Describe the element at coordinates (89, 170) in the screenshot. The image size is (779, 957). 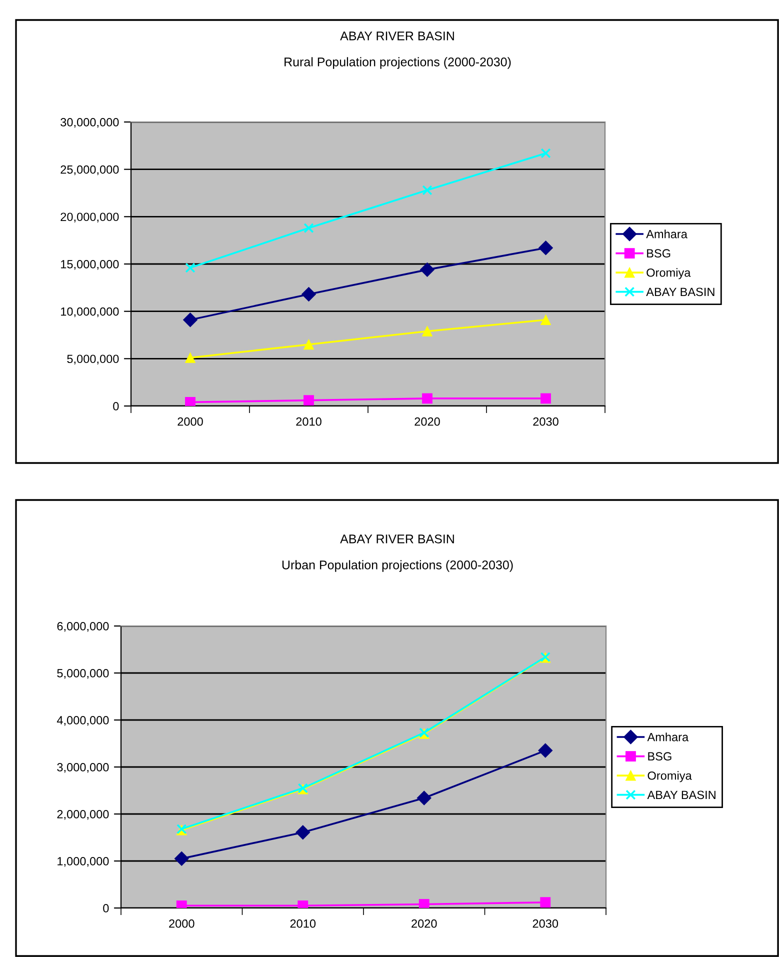
I see `y-tick-label: 25,000,000` at that location.